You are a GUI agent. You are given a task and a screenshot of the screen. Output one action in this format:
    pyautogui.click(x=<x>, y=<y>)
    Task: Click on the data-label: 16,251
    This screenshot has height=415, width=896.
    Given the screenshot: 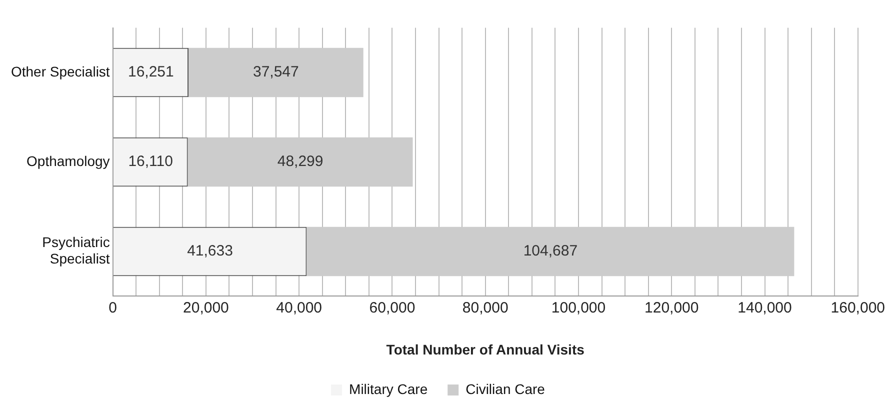 What is the action you would take?
    pyautogui.click(x=151, y=72)
    